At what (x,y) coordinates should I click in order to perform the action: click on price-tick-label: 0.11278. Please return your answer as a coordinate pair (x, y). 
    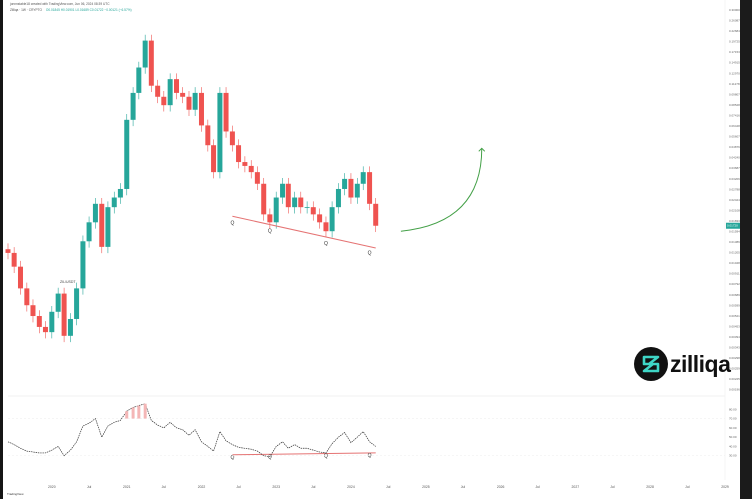
    Looking at the image, I should click on (734, 84).